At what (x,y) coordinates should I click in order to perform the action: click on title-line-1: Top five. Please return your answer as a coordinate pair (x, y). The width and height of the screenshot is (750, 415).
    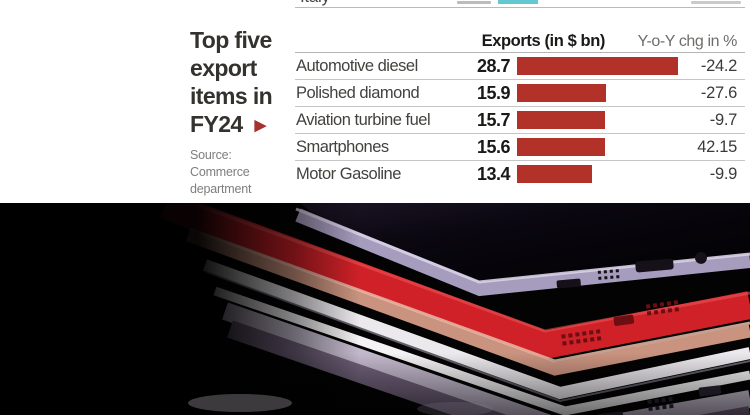
    Looking at the image, I should click on (231, 40).